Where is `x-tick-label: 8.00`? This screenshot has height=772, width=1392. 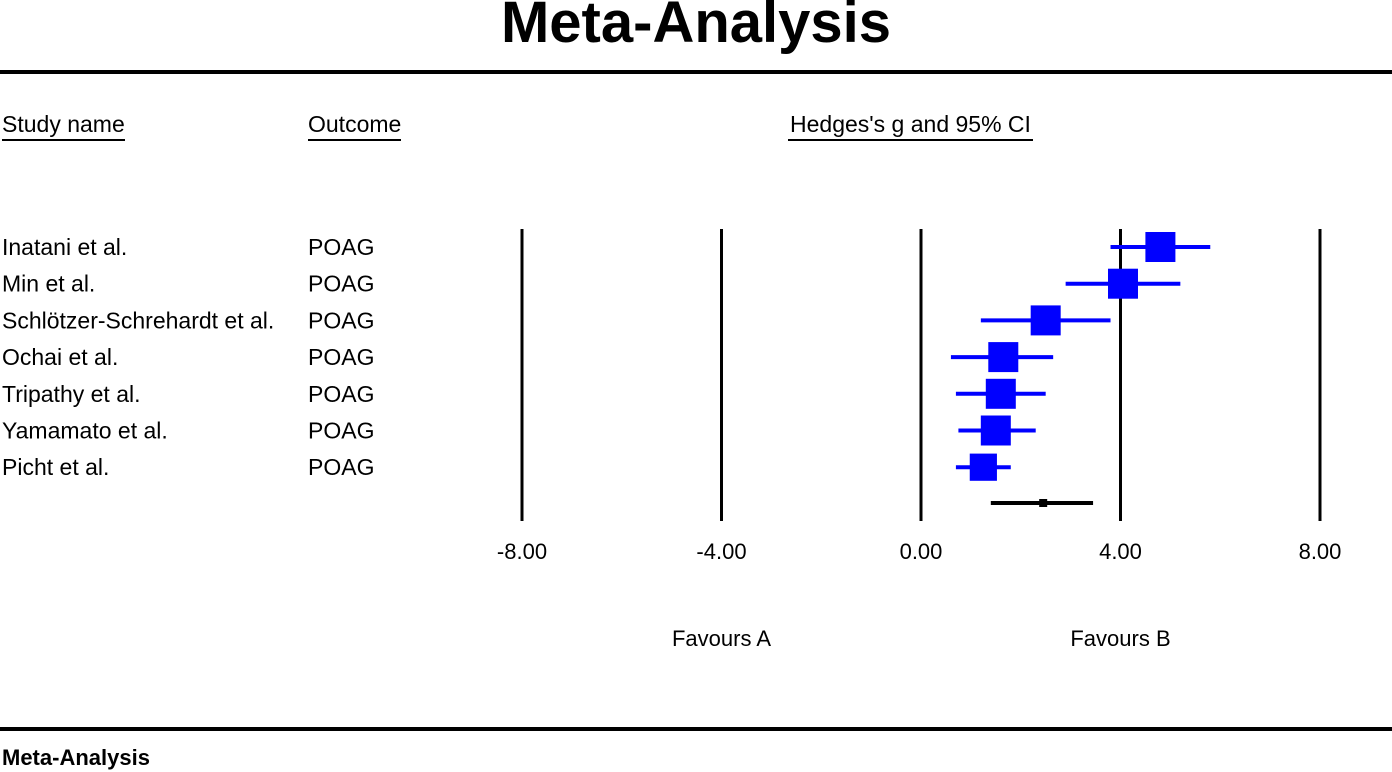
x-tick-label: 8.00 is located at coordinates (1320, 551).